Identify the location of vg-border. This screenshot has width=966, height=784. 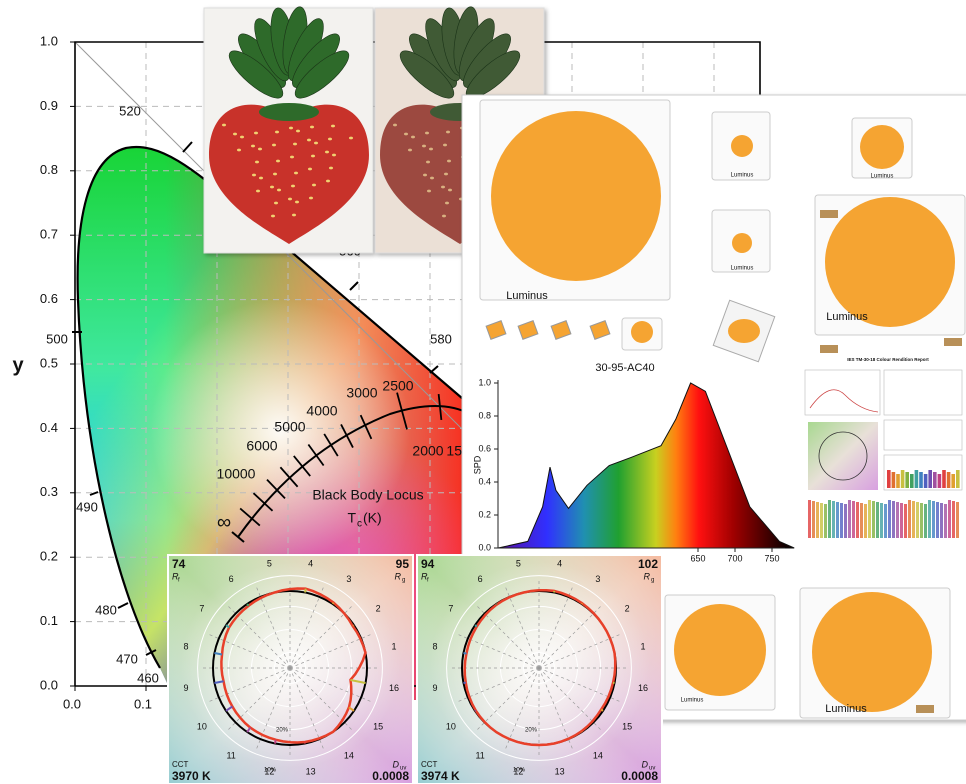
(539, 669).